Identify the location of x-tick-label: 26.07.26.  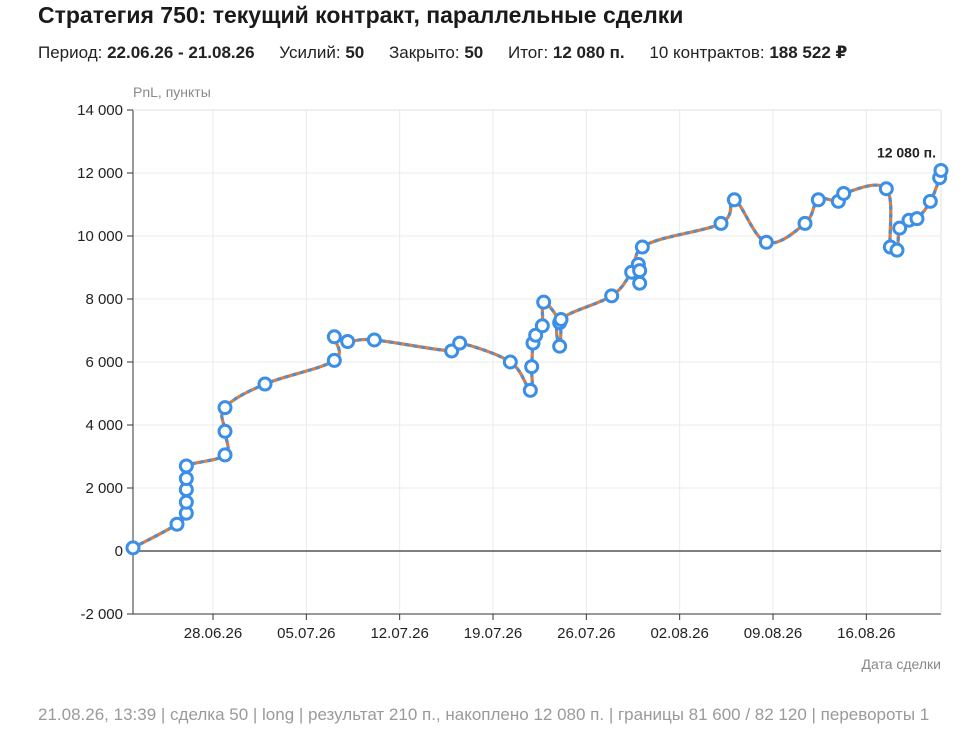
(586, 633).